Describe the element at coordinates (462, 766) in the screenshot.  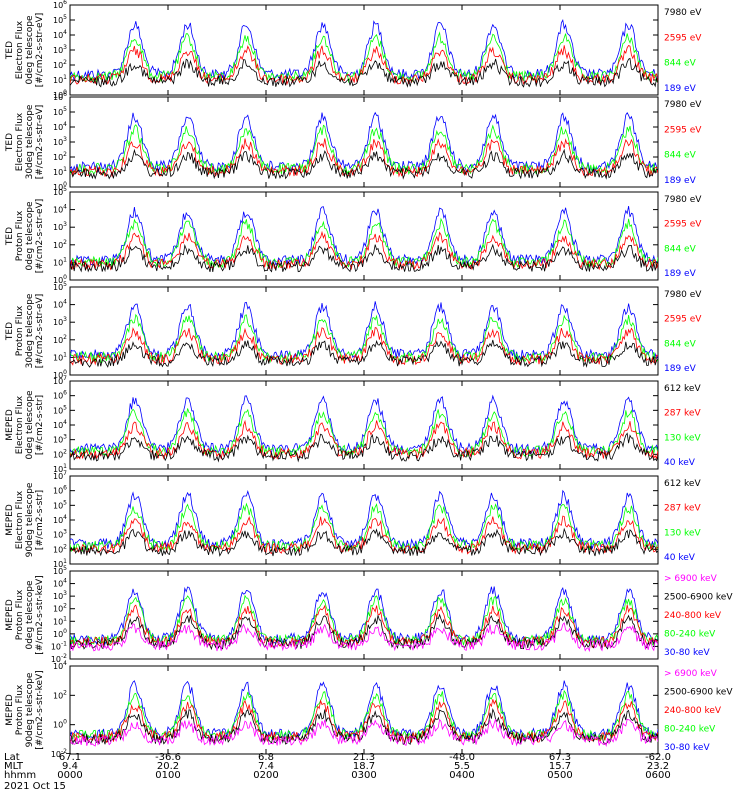
I see `footer-mlt: 5.5` at that location.